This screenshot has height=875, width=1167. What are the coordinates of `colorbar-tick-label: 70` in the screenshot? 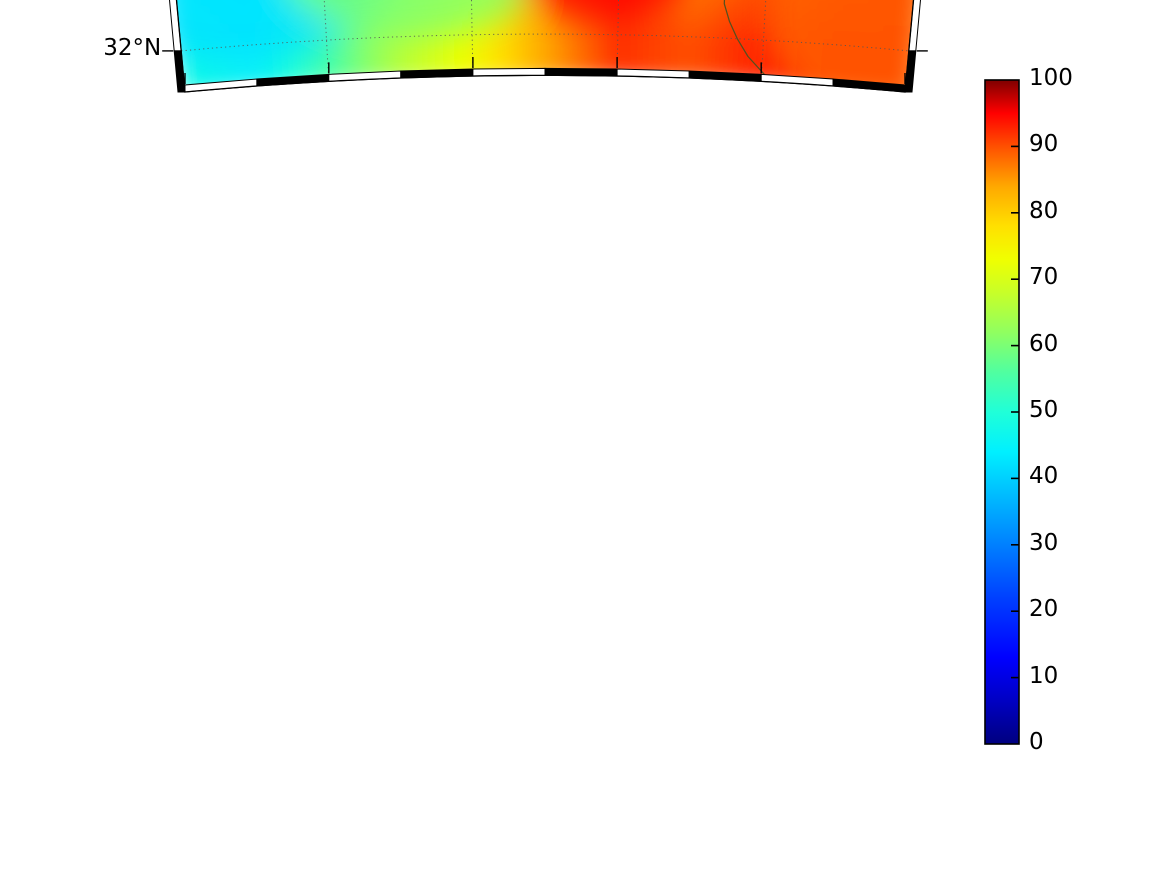 It's located at (1044, 277).